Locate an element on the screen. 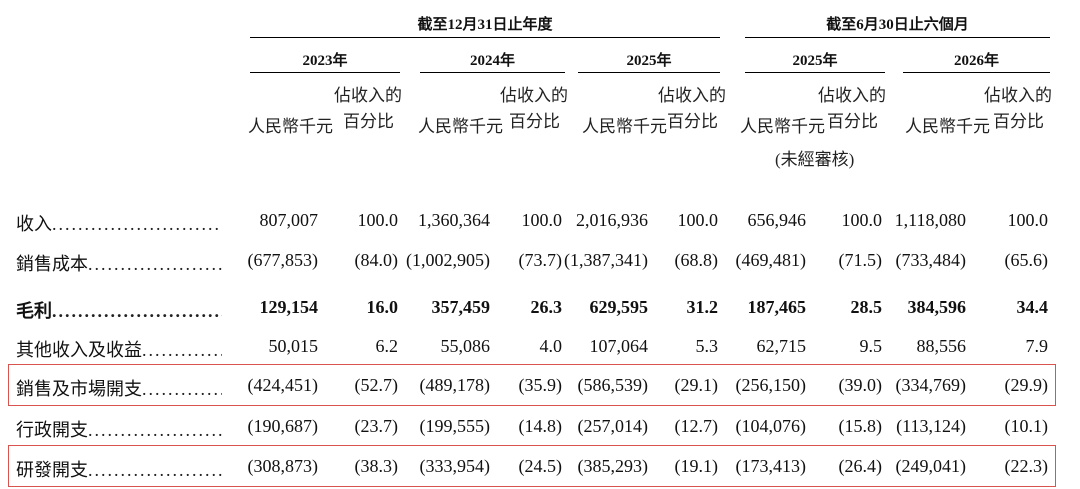 This screenshot has width=1080, height=489. rule-fiscal-group is located at coordinates (485, 37).